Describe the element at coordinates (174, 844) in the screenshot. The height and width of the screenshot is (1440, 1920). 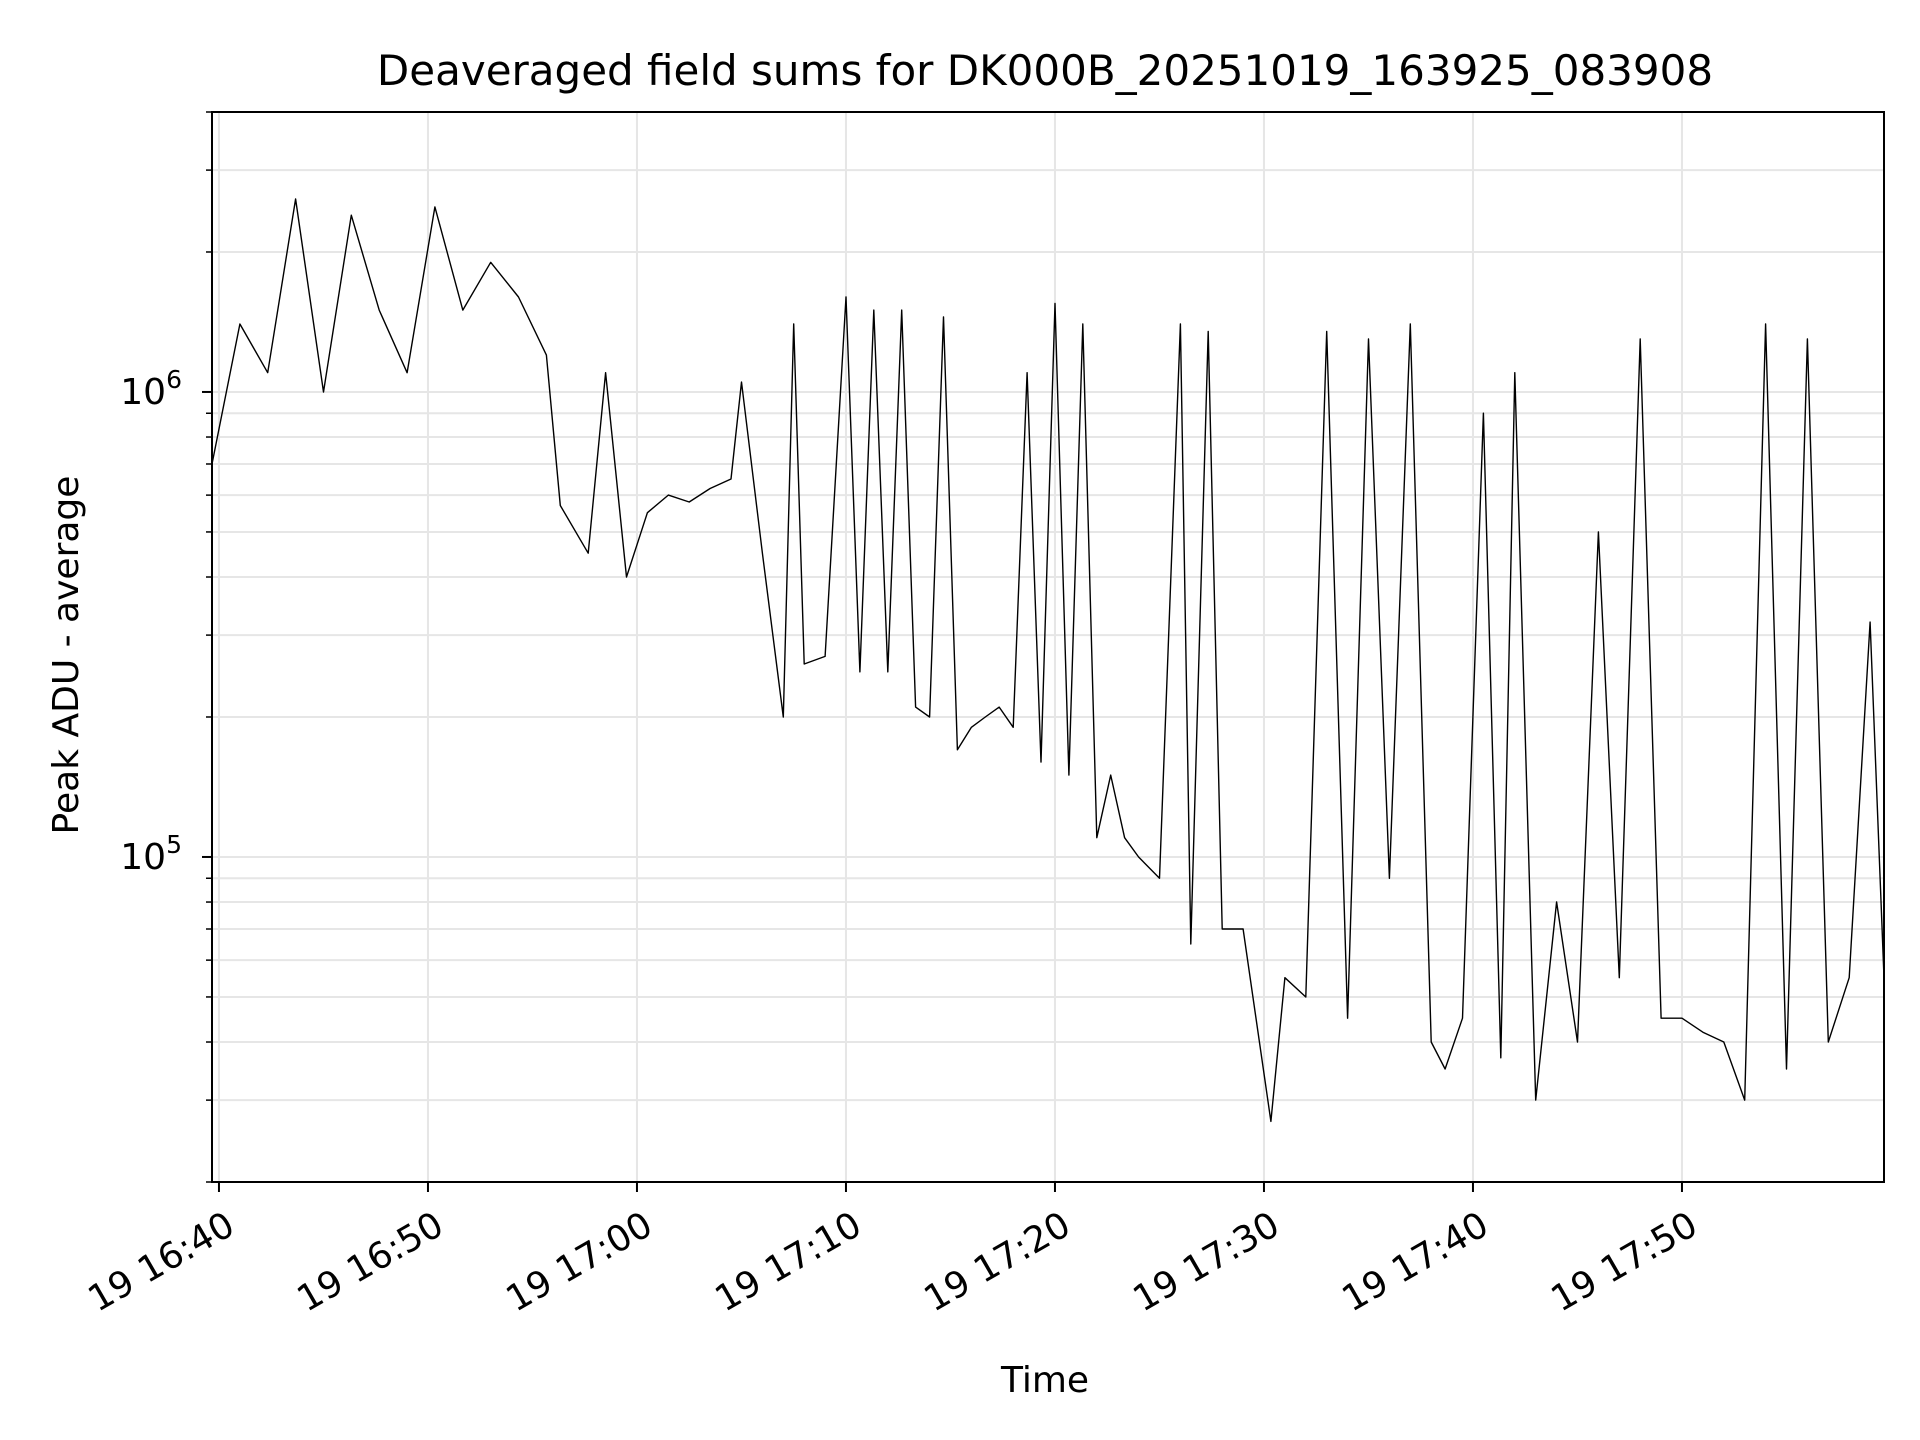
I see `y-tick-label-exponent: 5` at that location.